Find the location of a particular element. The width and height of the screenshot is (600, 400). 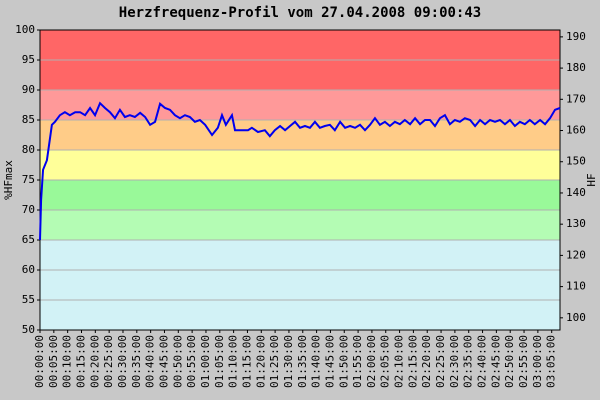

y-tick-label: 70 is located at coordinates (28, 209).